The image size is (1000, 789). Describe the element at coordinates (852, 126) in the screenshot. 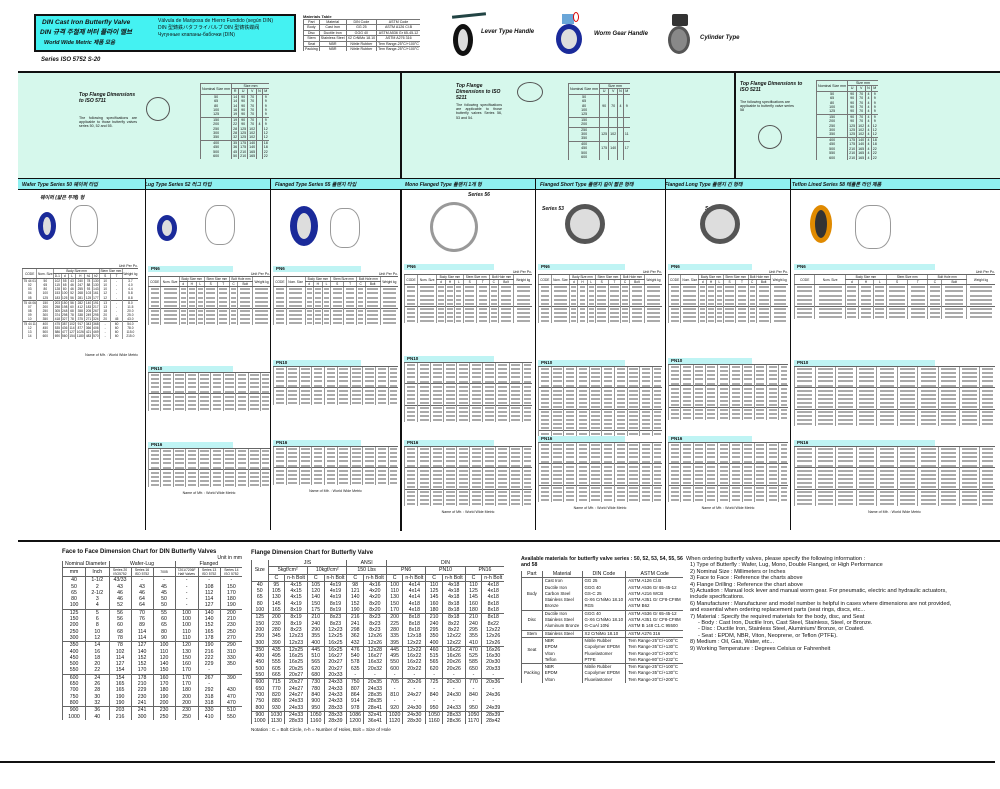

I see `cell: 125` at that location.